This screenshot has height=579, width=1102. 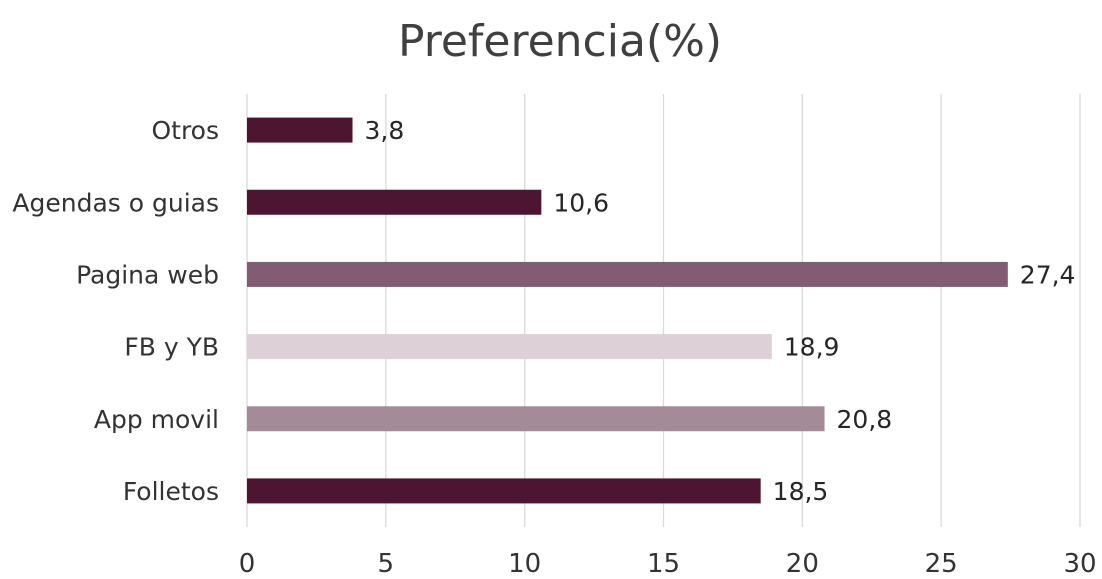 I want to click on category-label: Folletos, so click(x=171, y=491).